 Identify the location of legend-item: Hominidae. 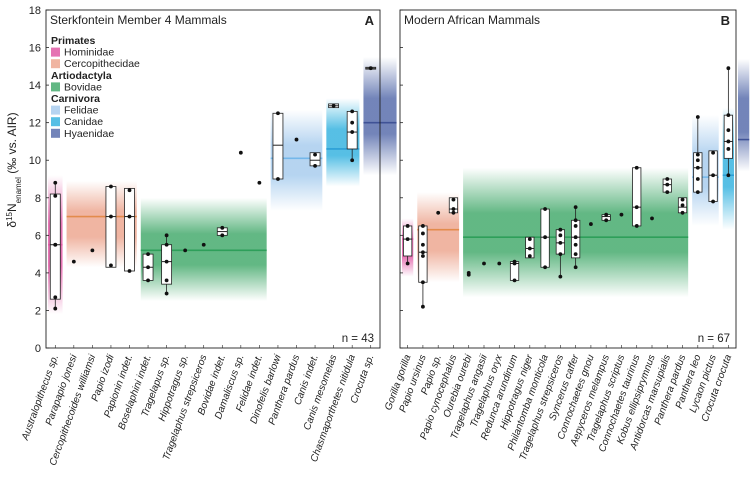
(89, 53).